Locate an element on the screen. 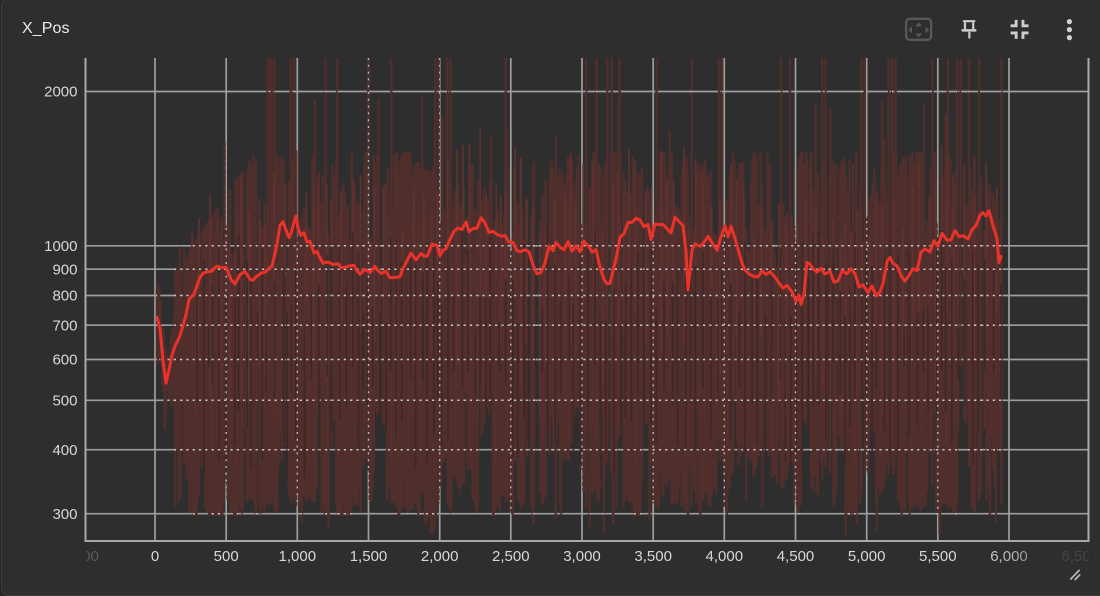 This screenshot has height=596, width=1100. svg-text: 1000 is located at coordinates (60, 246).